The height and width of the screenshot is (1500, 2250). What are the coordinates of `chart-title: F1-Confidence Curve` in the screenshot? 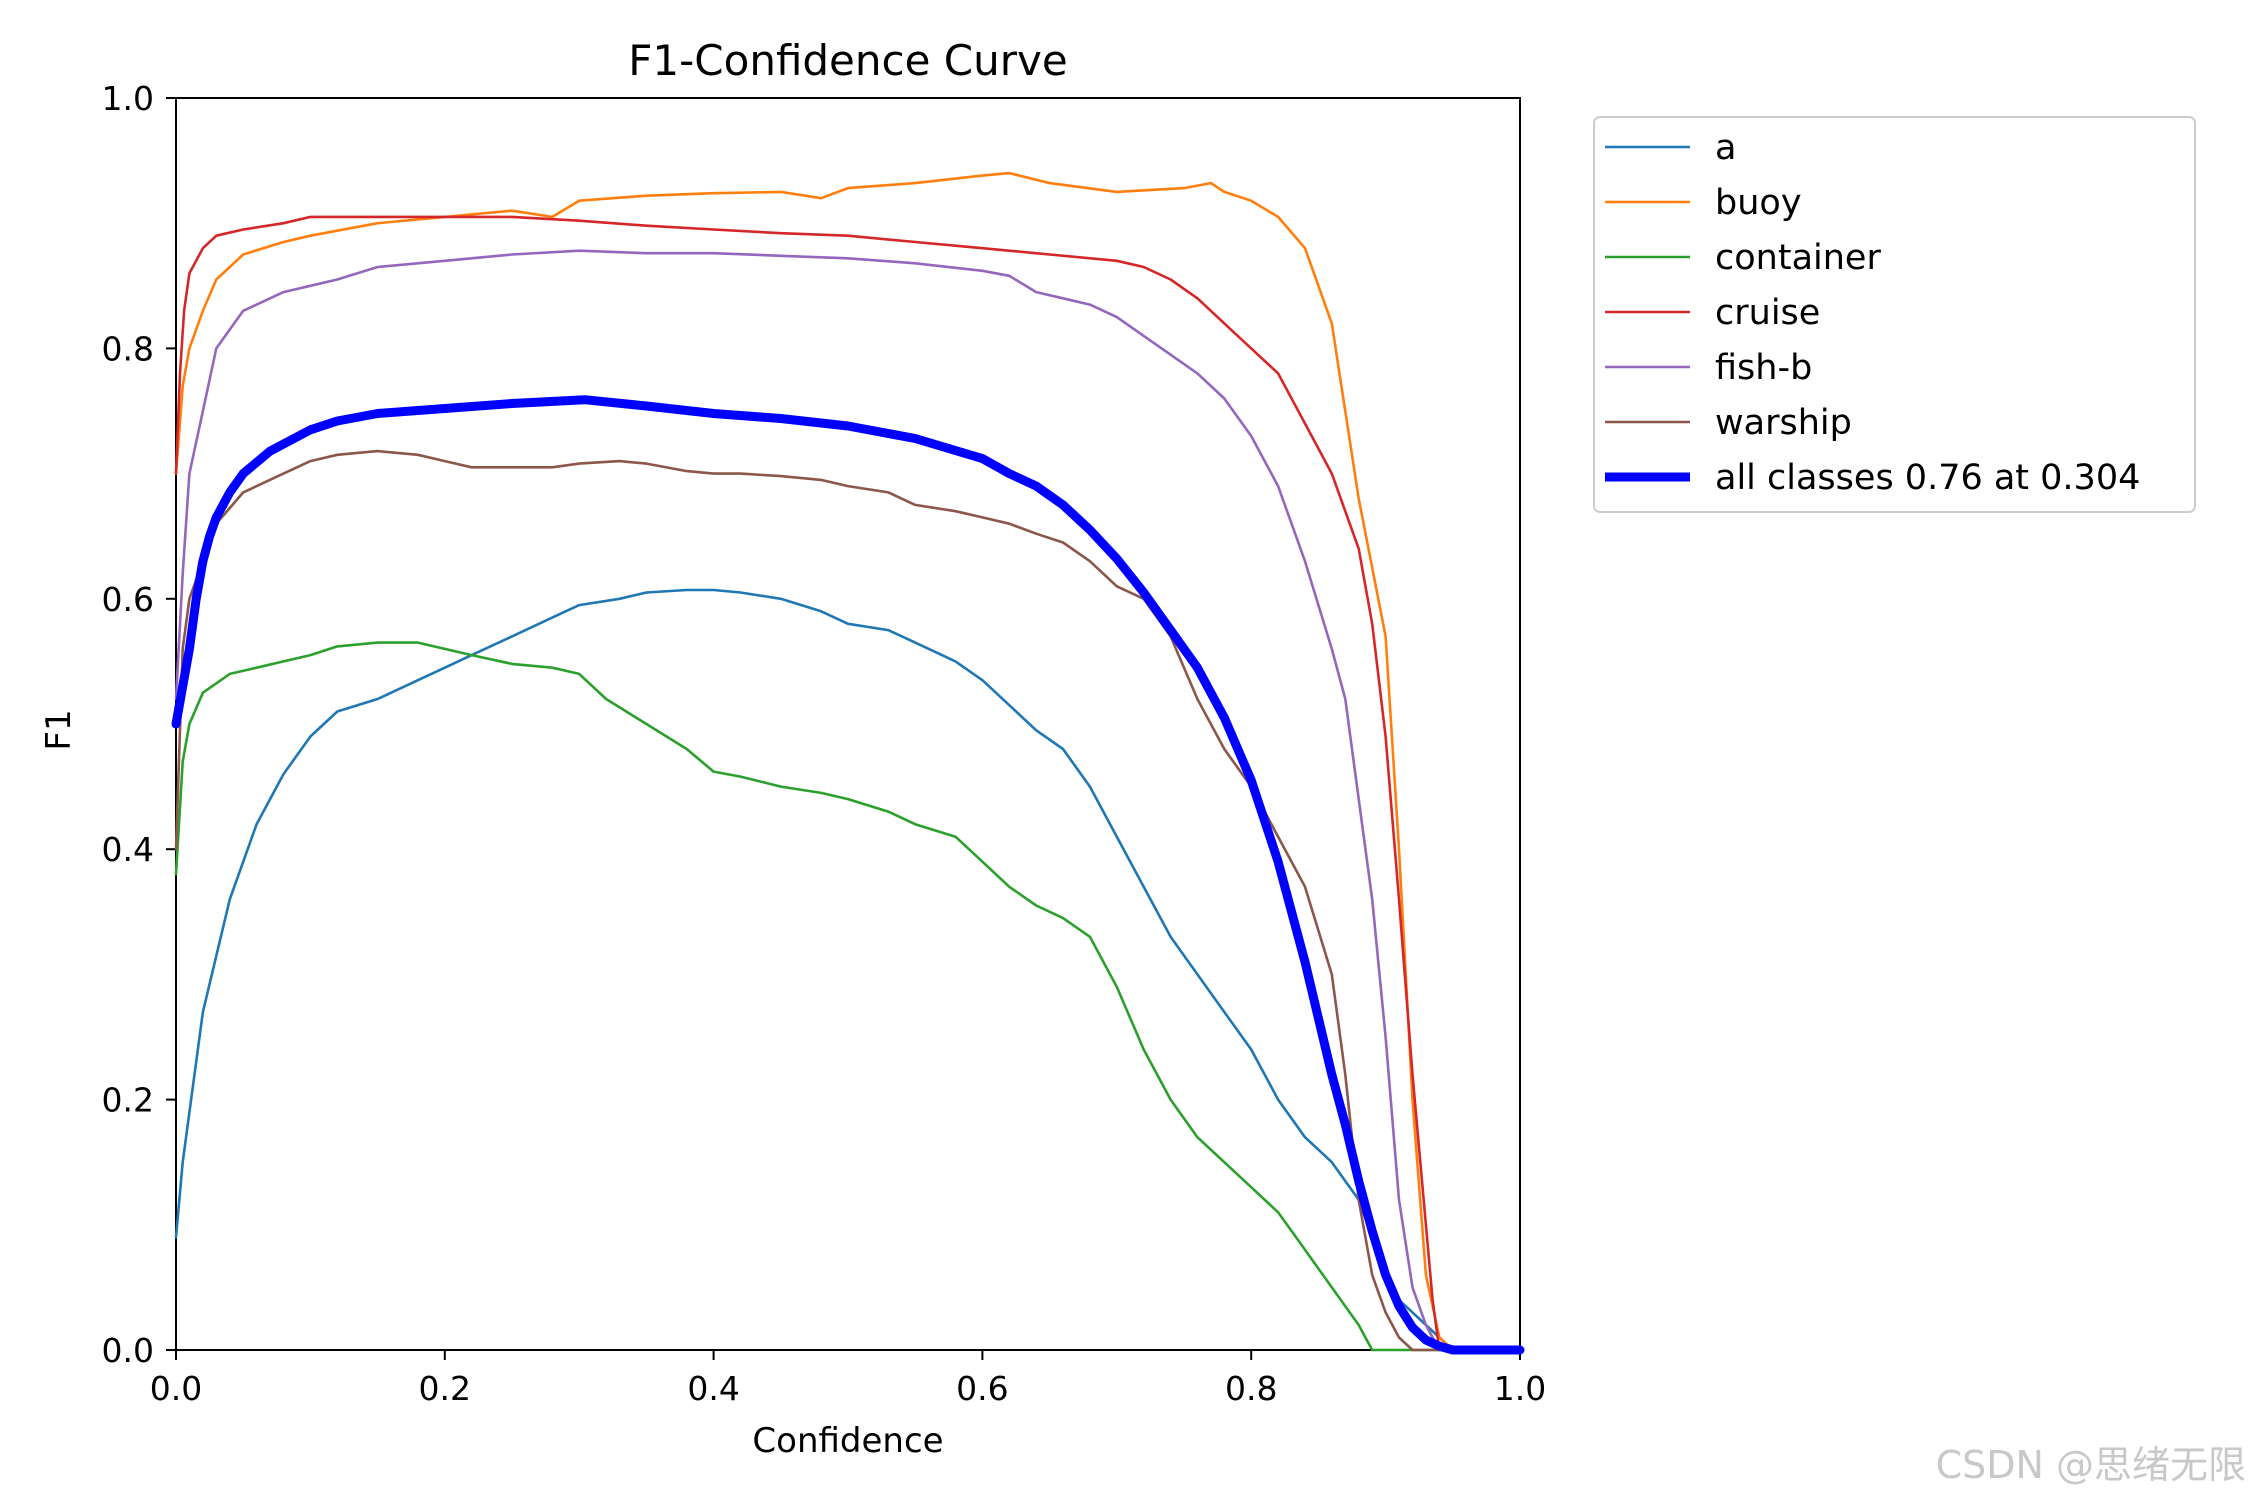 It's located at (847, 60).